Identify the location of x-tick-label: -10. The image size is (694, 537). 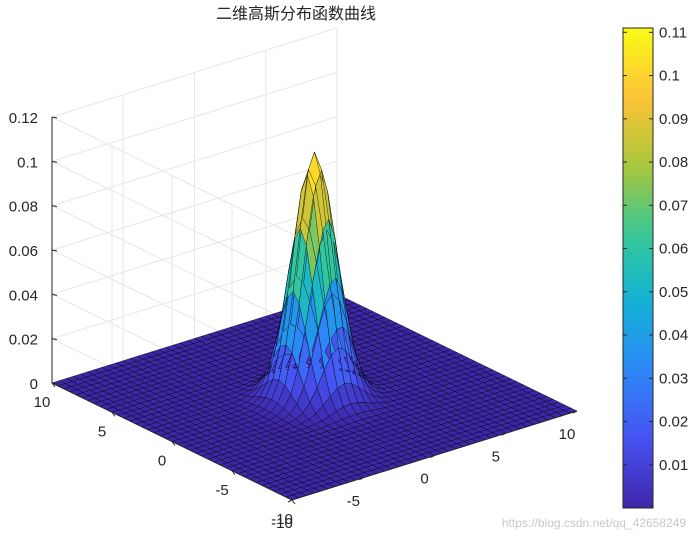
(282, 523).